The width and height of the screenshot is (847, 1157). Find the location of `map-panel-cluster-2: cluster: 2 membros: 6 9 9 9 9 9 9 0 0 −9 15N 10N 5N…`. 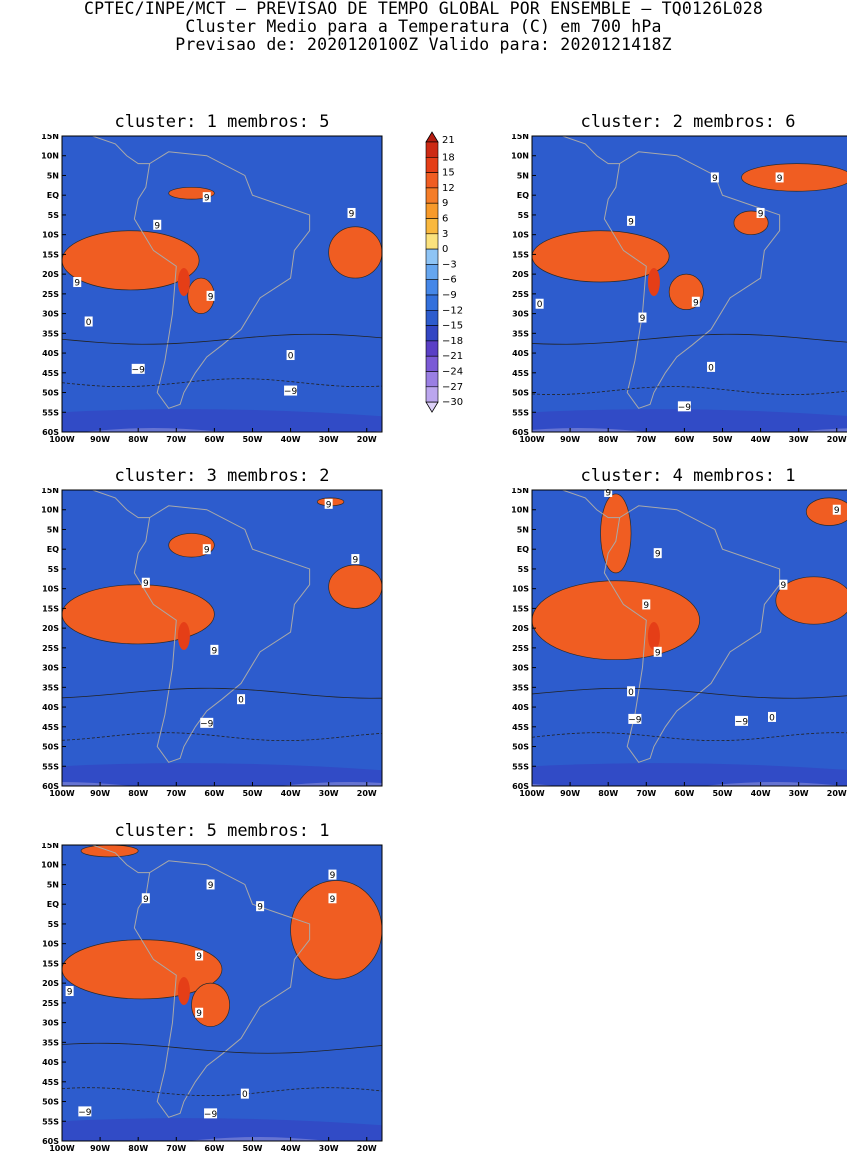

map-panel-cluster-2: cluster: 2 membros: 6 9 9 9 9 9 9 0 0 −9 15N 10N 5N… is located at coordinates (658, 282).